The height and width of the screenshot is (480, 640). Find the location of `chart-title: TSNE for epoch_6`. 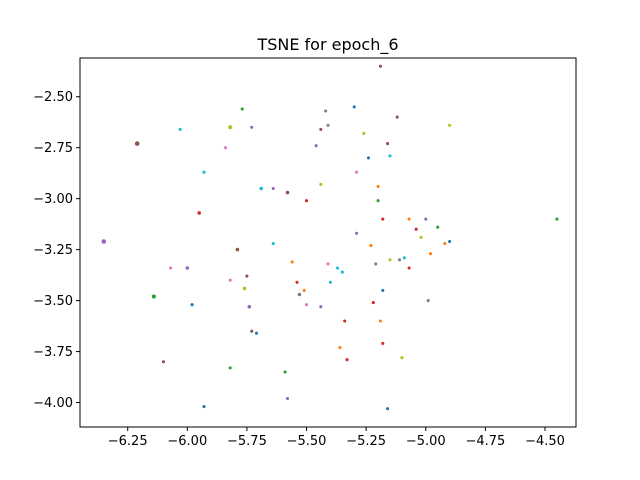

chart-title: TSNE for epoch_6 is located at coordinates (327, 45).